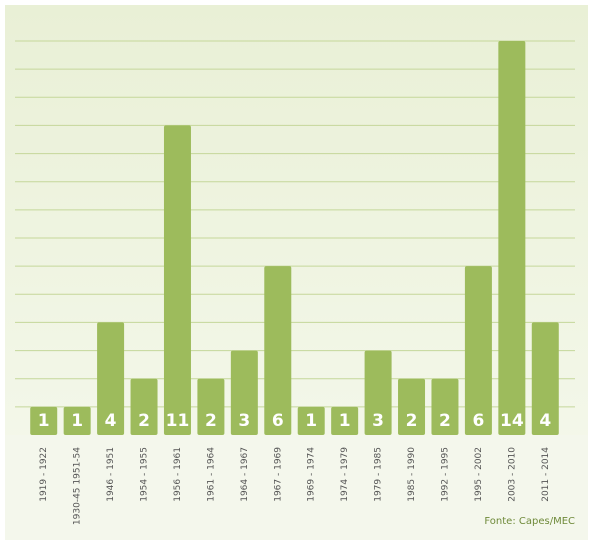 Image resolution: width=592 pixels, height=552 pixels. Describe the element at coordinates (145, 474) in the screenshot. I see `x-tick-label: 1954 - 1955` at that location.